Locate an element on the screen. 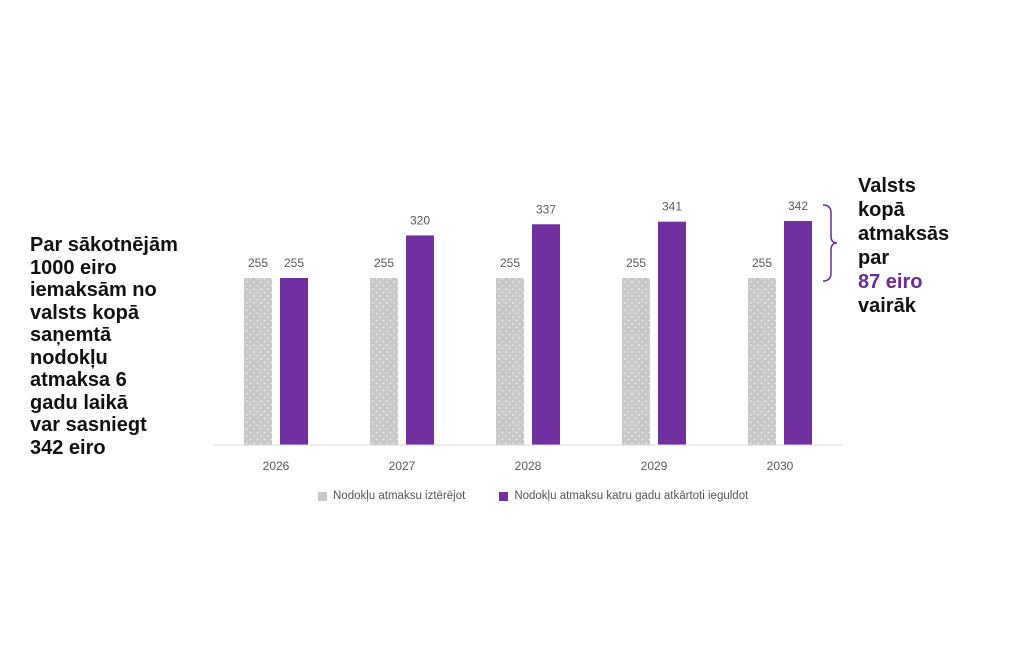 Image resolution: width=1024 pixels, height=657 pixels. x-tick-label: 2027 is located at coordinates (402, 466).